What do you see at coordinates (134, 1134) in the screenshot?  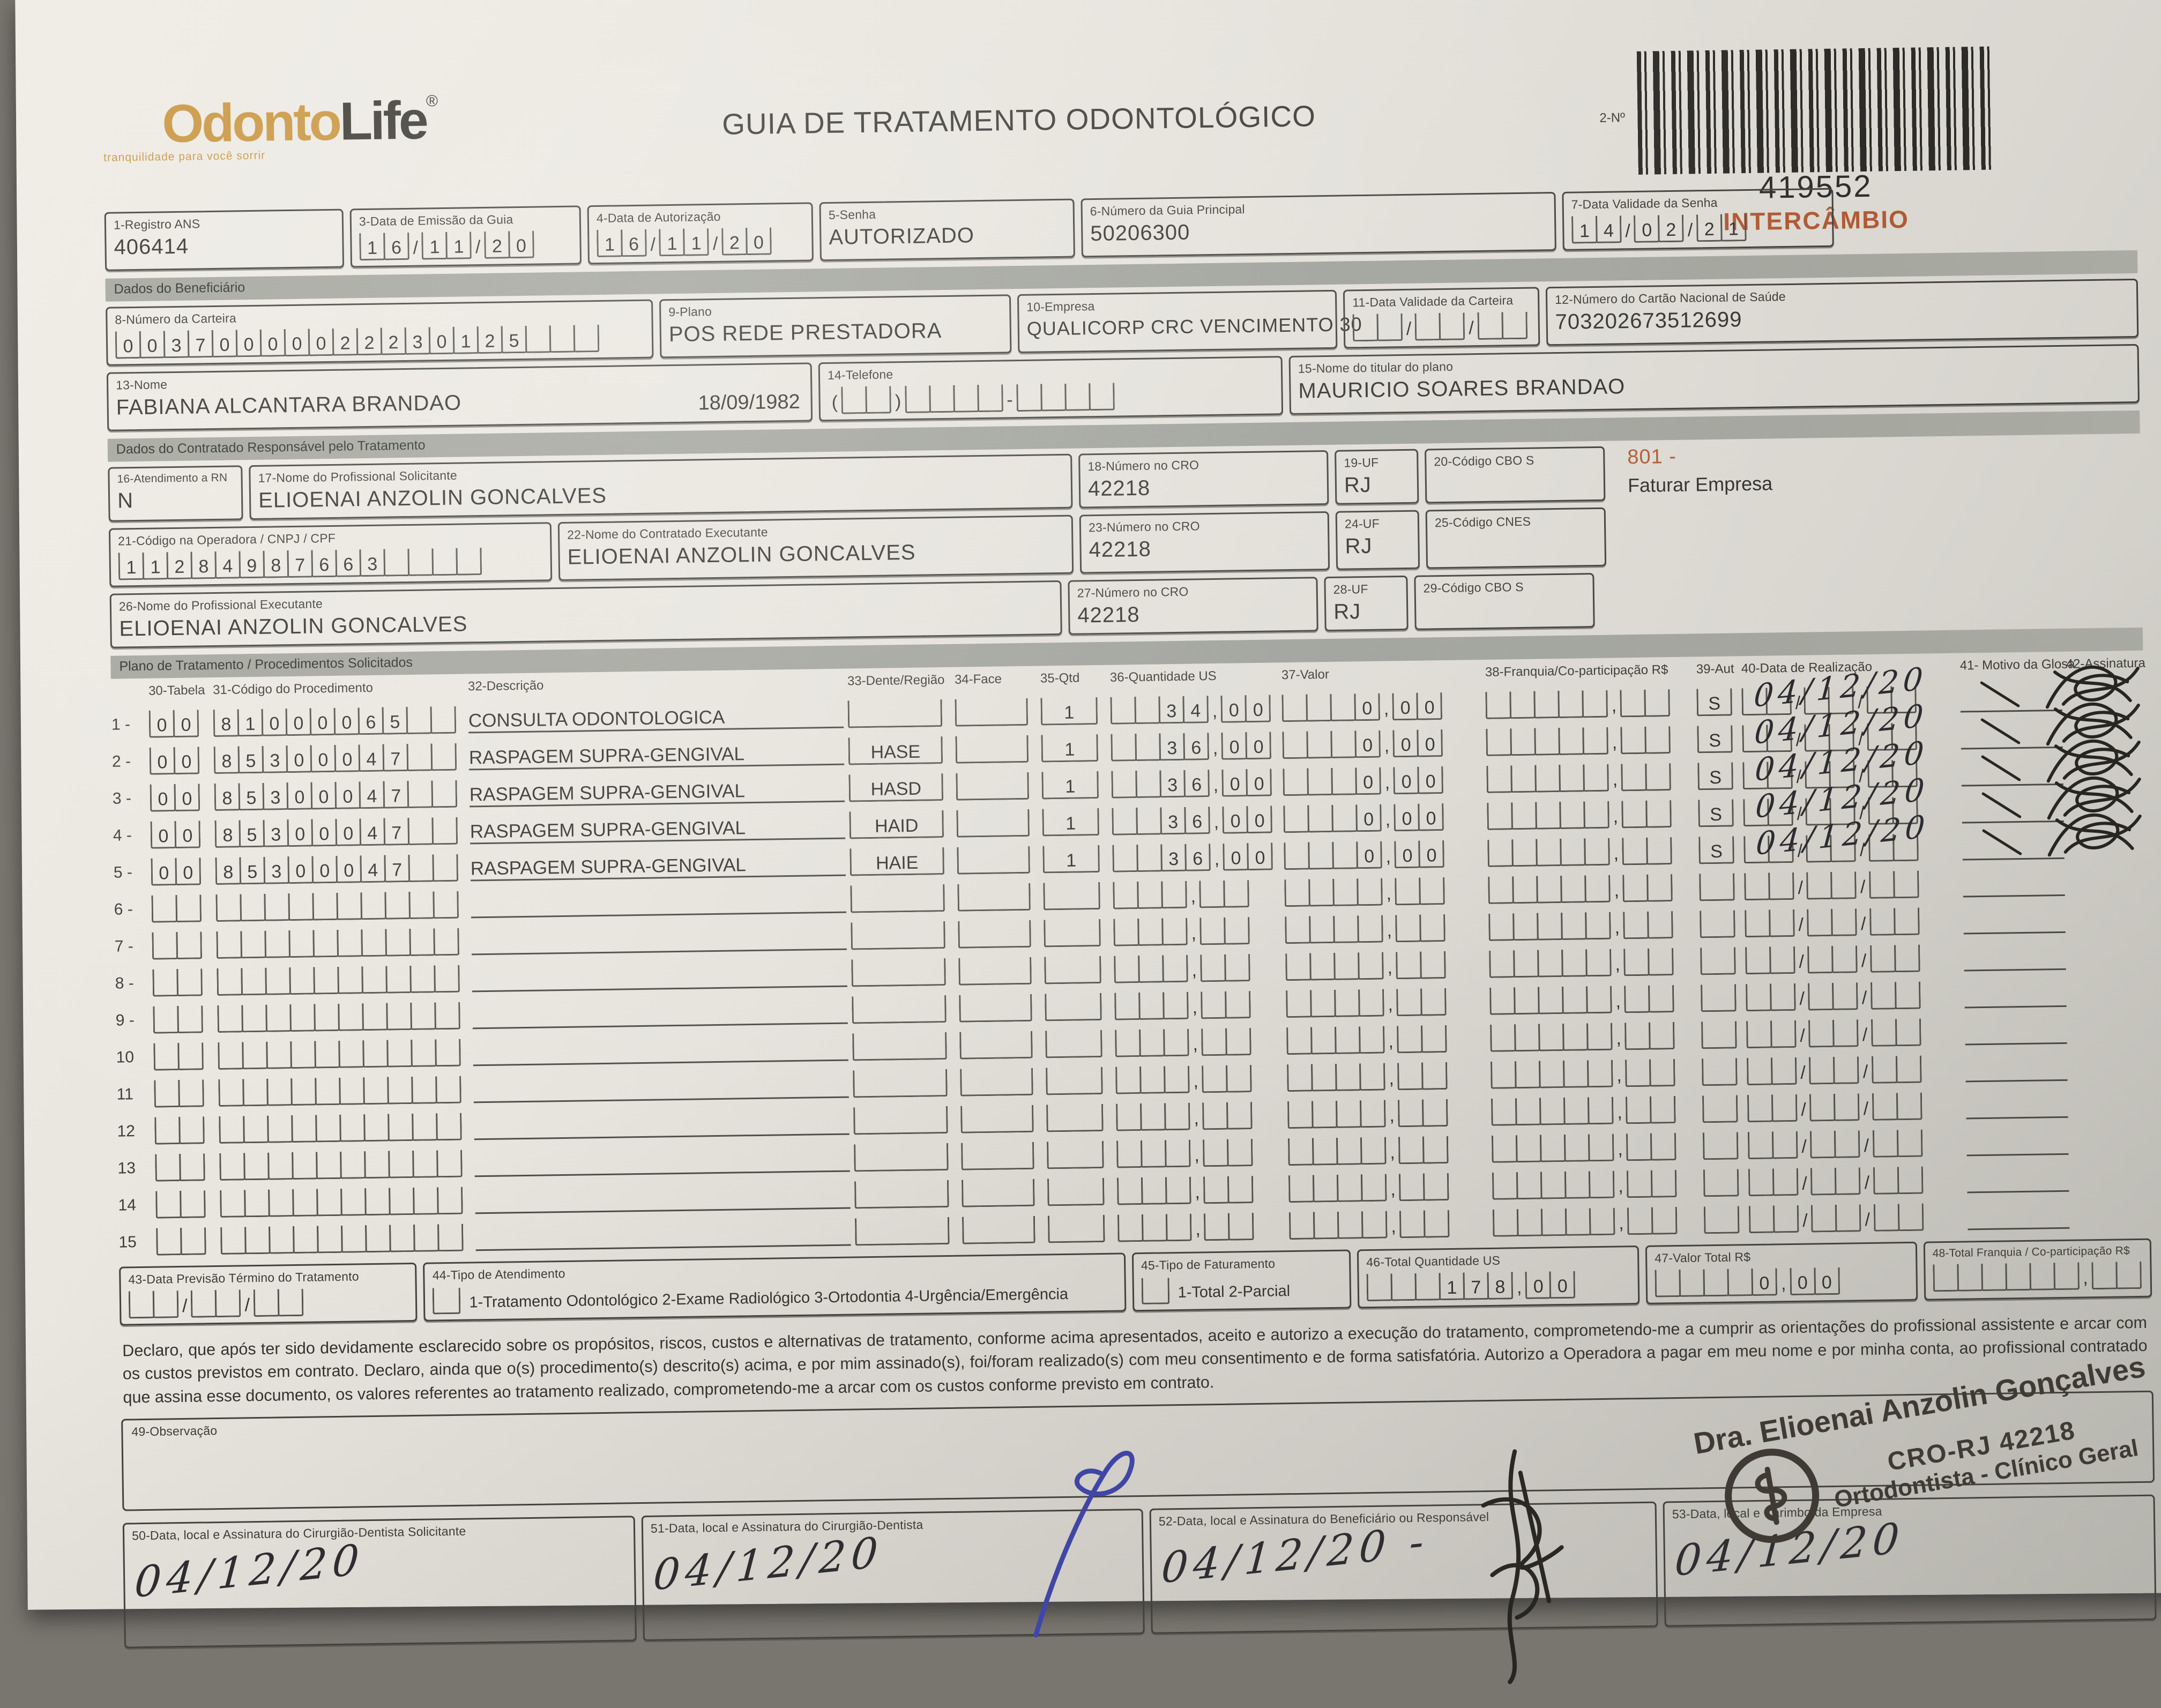 I see `row-number: 12` at bounding box center [134, 1134].